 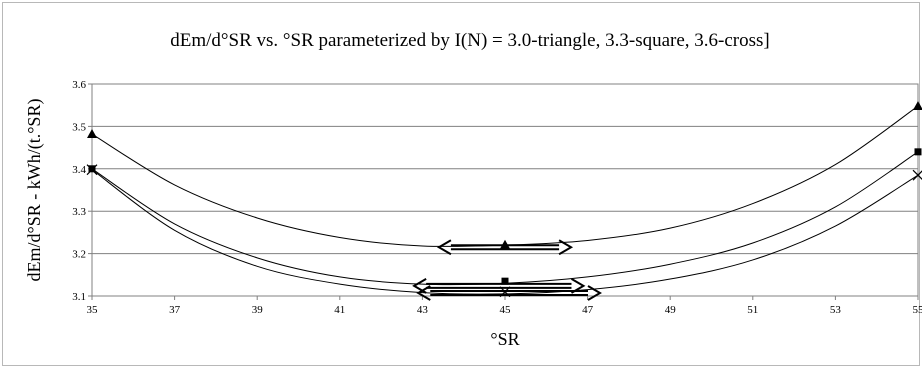 What do you see at coordinates (79, 170) in the screenshot?
I see `y-tick-label-3: 3.4` at bounding box center [79, 170].